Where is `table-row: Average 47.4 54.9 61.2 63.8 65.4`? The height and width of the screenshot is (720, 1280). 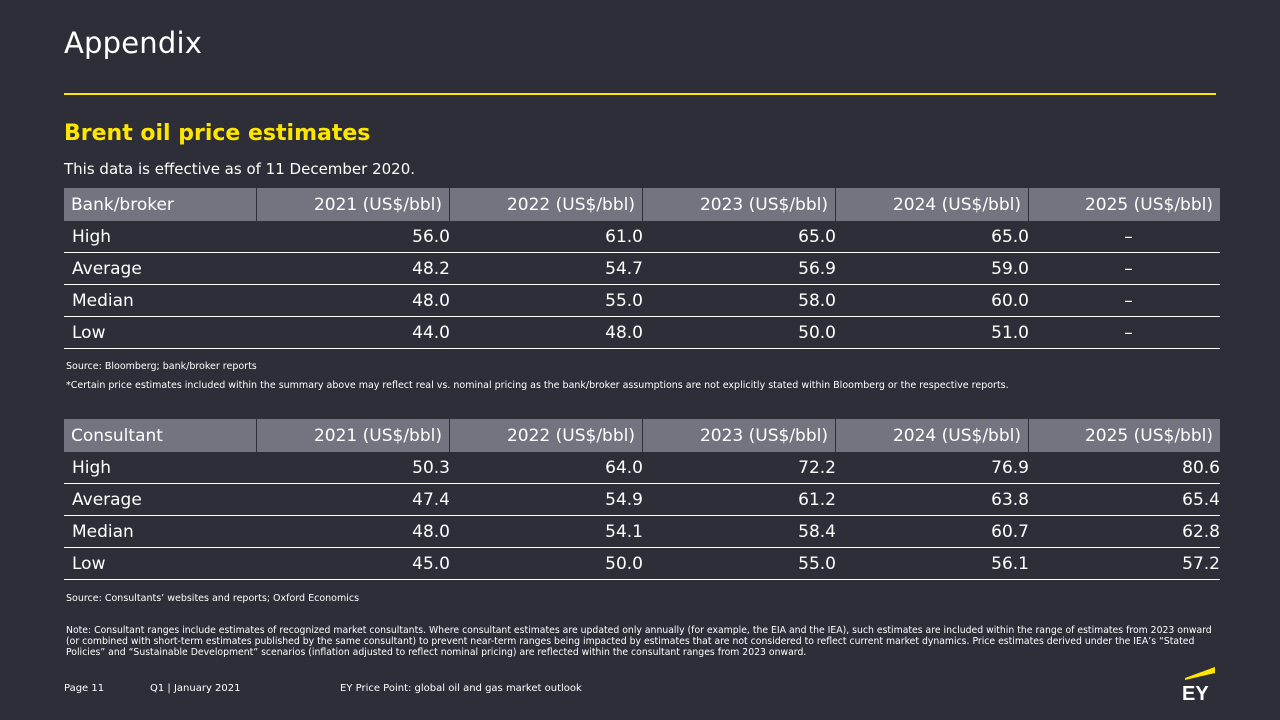 table-row: Average 47.4 54.9 61.2 63.8 65.4 is located at coordinates (642, 500).